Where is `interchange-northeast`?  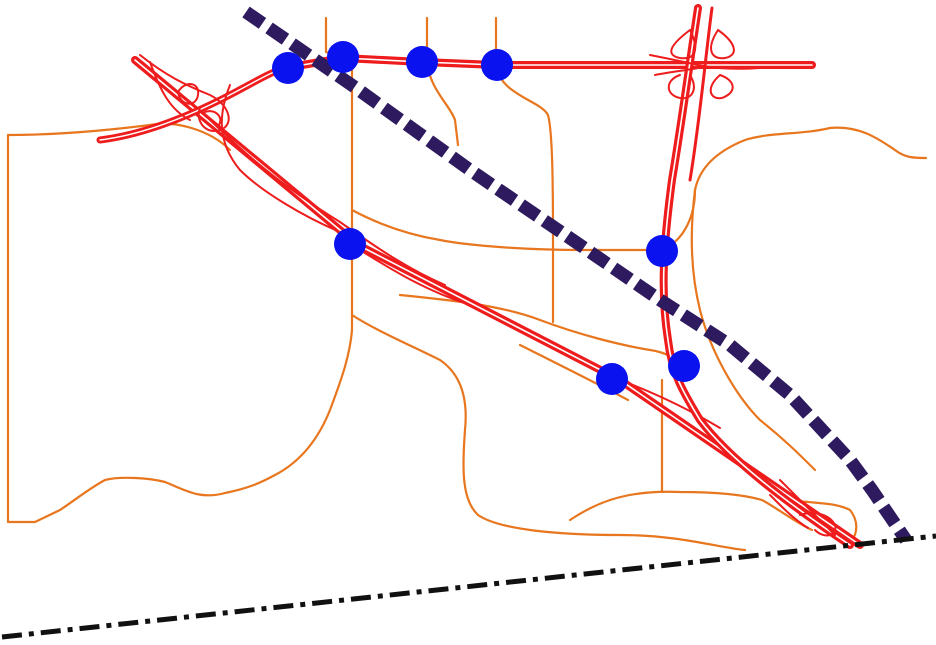
interchange-northeast is located at coordinates (705, 64).